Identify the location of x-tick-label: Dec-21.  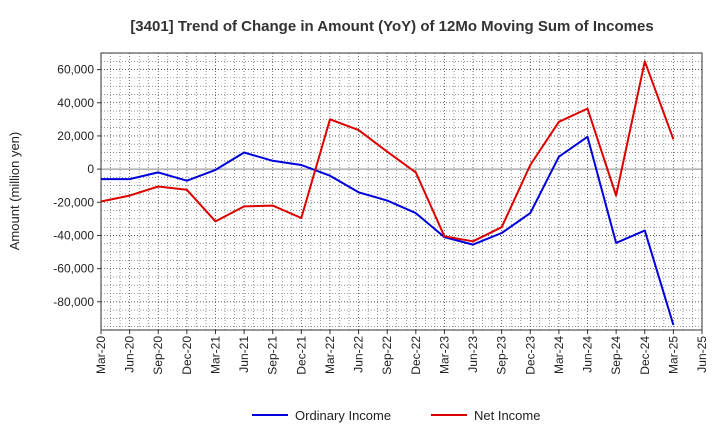
(301, 355).